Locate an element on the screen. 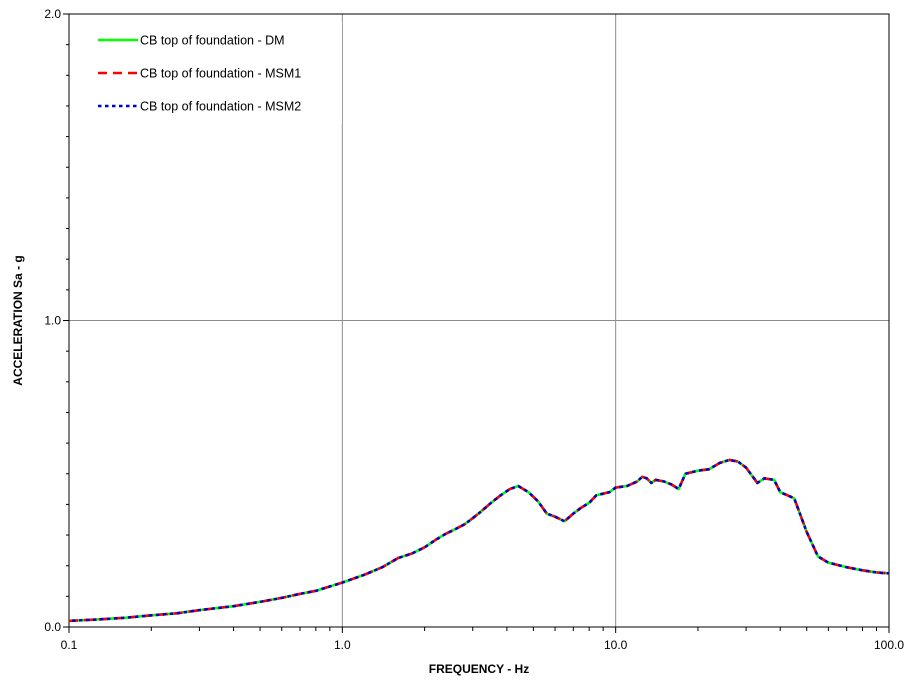  x-axis-title: FREQUENCY - Hz is located at coordinates (479, 669).